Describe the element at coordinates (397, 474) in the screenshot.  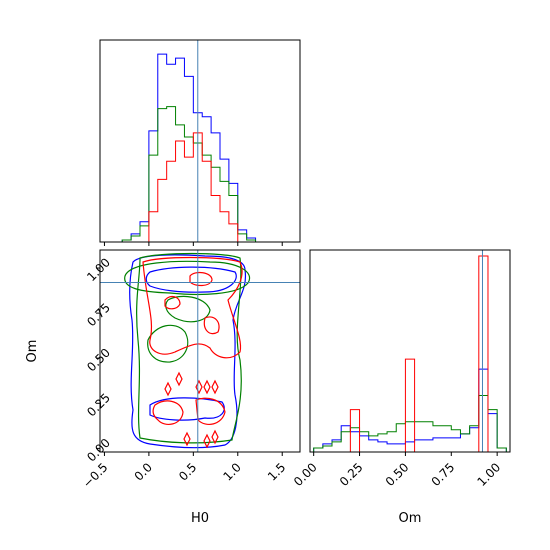
I see `om-xtick-label-2: 0.50` at that location.